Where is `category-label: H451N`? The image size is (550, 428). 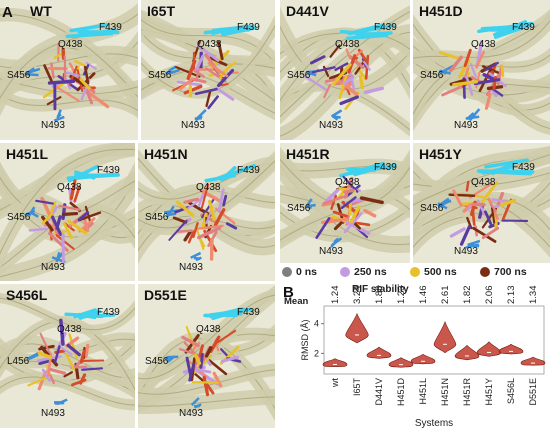
category-label: H451N is located at coordinates (445, 392).